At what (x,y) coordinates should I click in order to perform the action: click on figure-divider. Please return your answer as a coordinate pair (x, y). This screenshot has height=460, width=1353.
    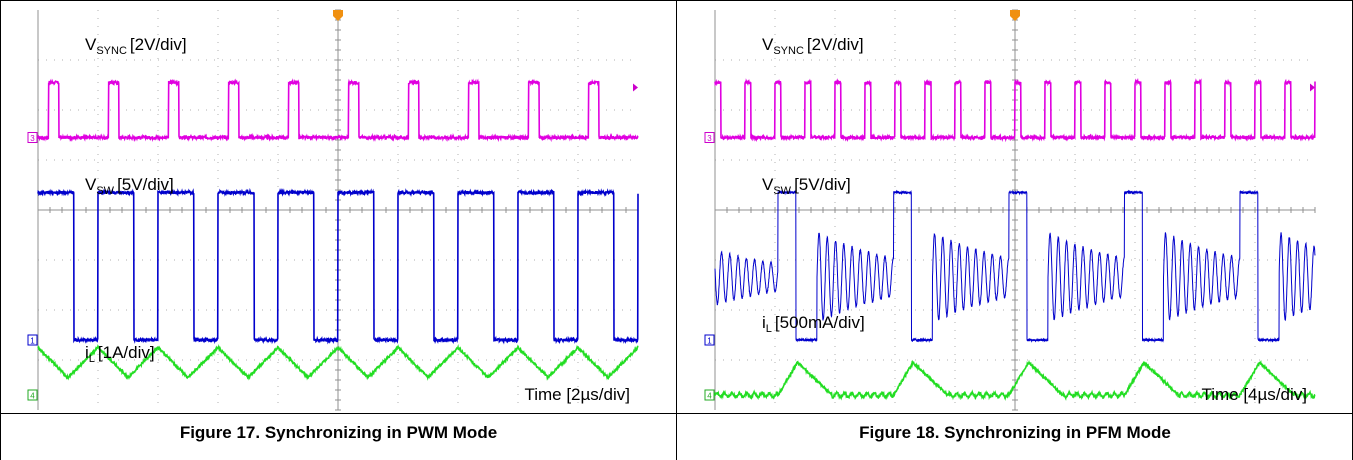
    Looking at the image, I should click on (676, 230).